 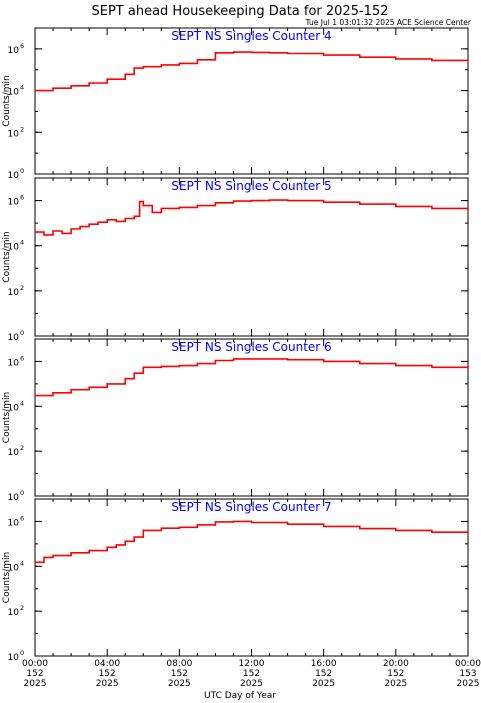 I want to click on x-tick-label: 08:00, so click(x=179, y=664).